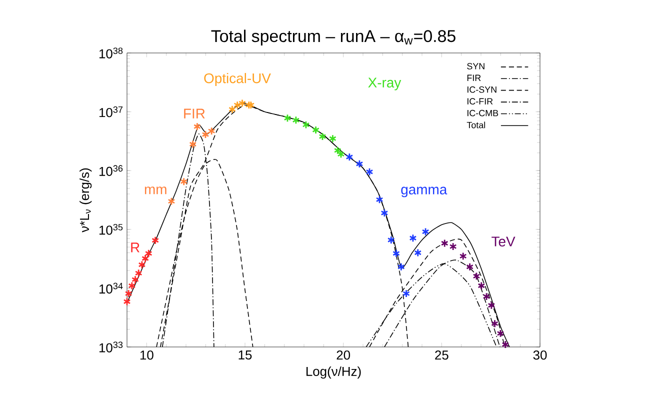 The height and width of the screenshot is (402, 647). I want to click on legend-label: Total, so click(476, 125).